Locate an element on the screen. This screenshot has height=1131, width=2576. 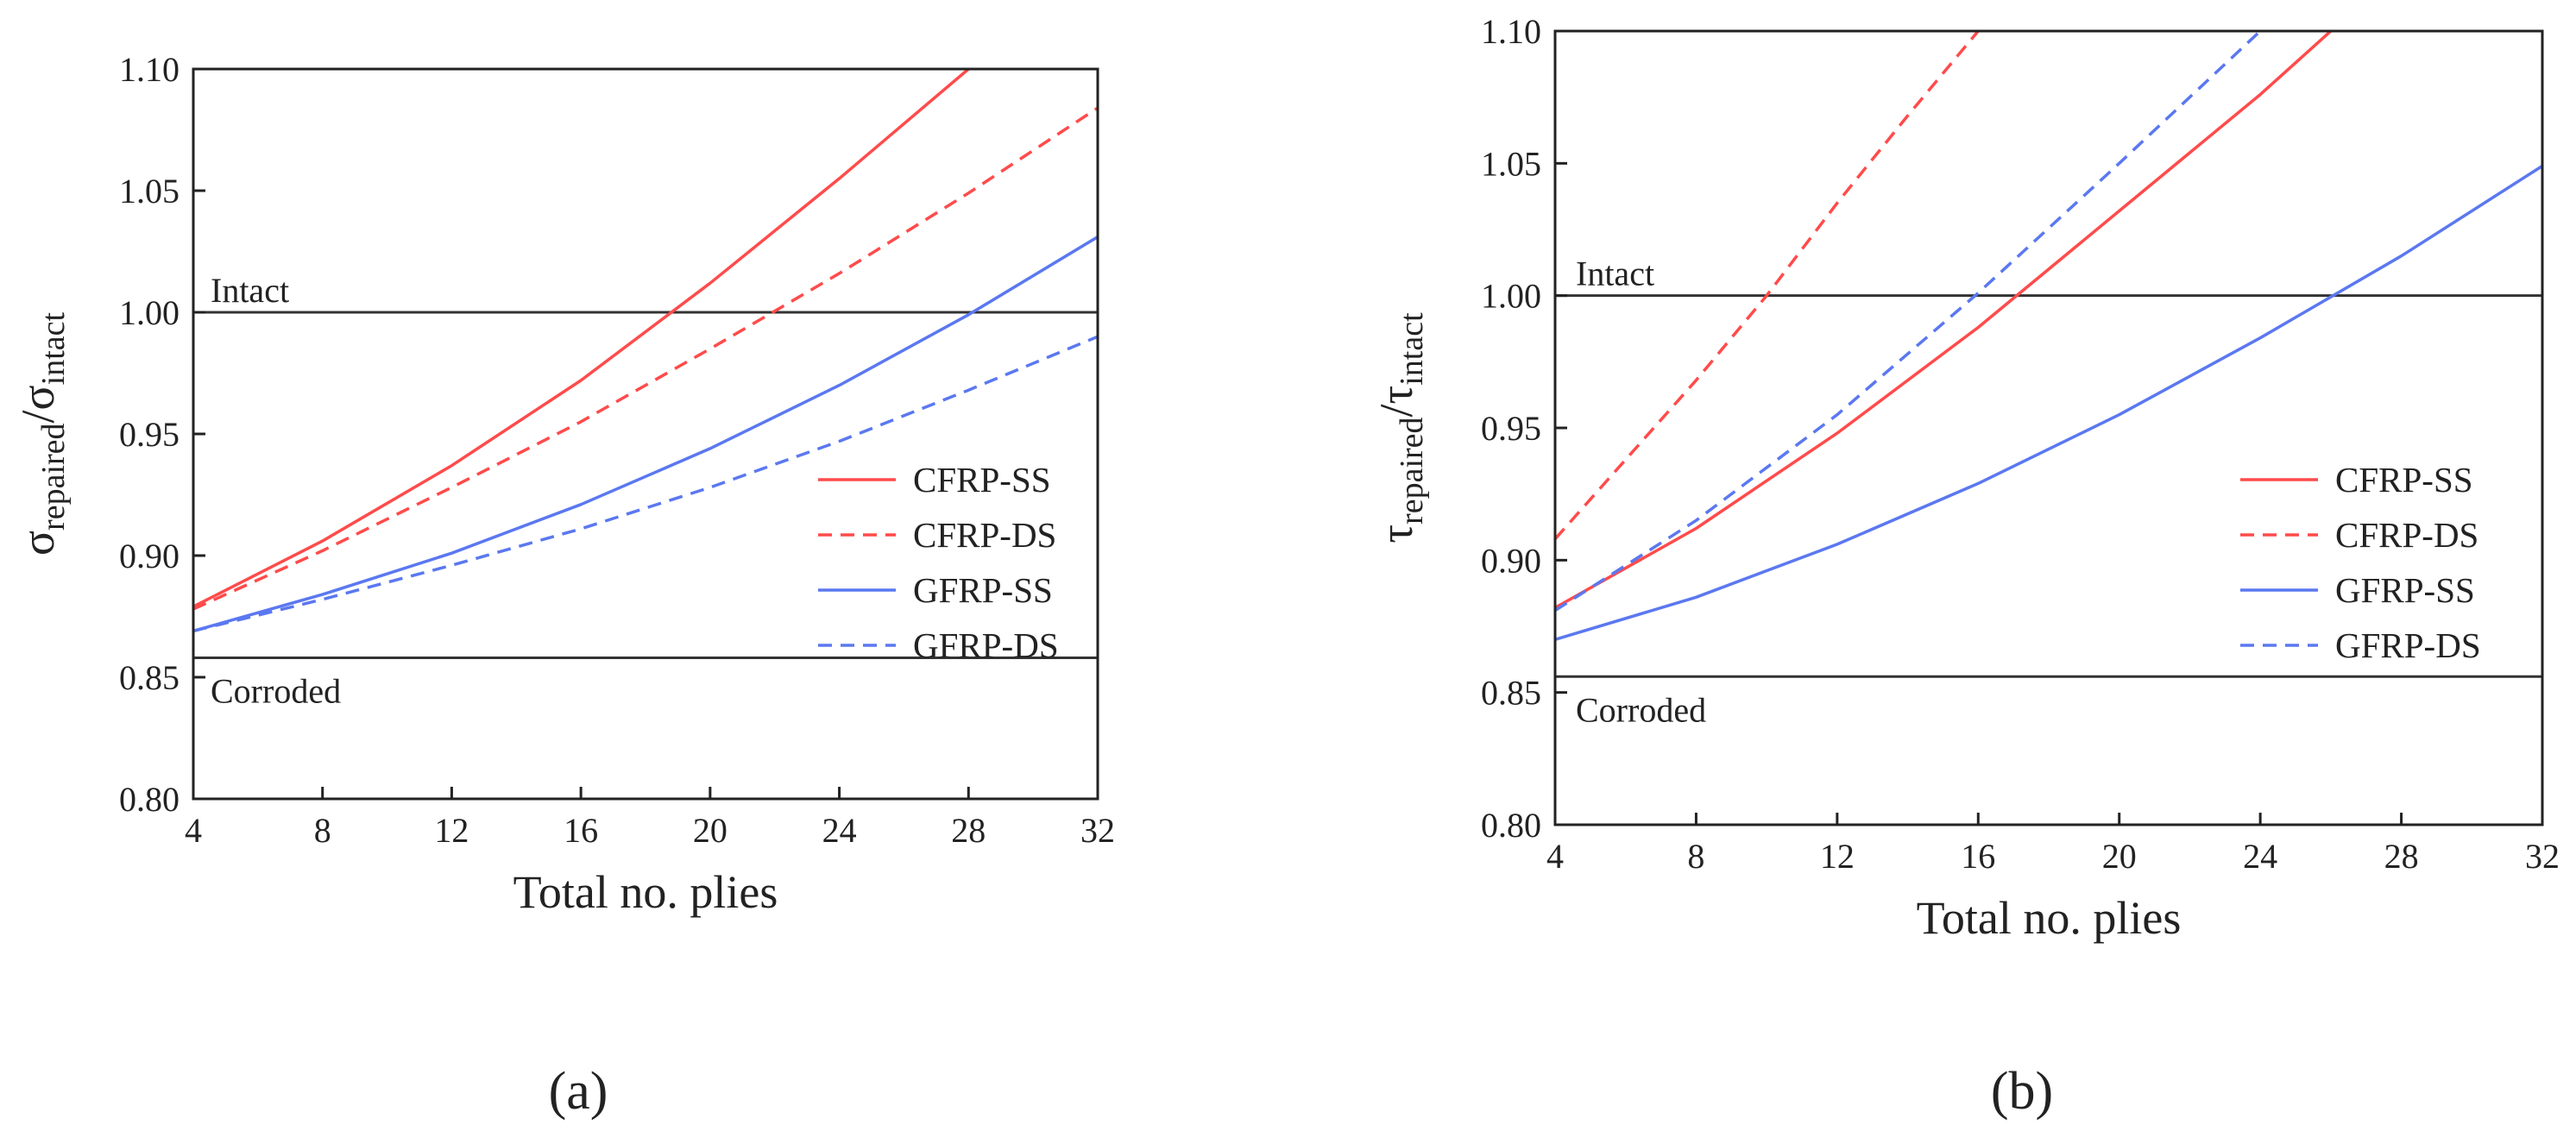
y-label-mid: /τ is located at coordinates (1396, 402).